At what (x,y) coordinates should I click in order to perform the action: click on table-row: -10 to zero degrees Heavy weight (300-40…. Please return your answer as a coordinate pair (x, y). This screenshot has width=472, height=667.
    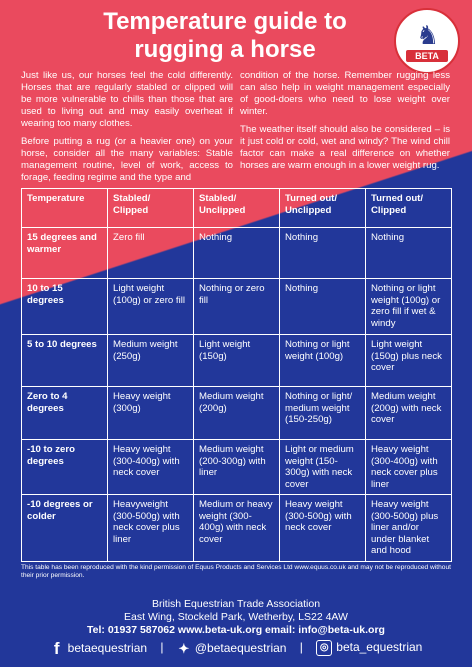
    Looking at the image, I should click on (236, 467).